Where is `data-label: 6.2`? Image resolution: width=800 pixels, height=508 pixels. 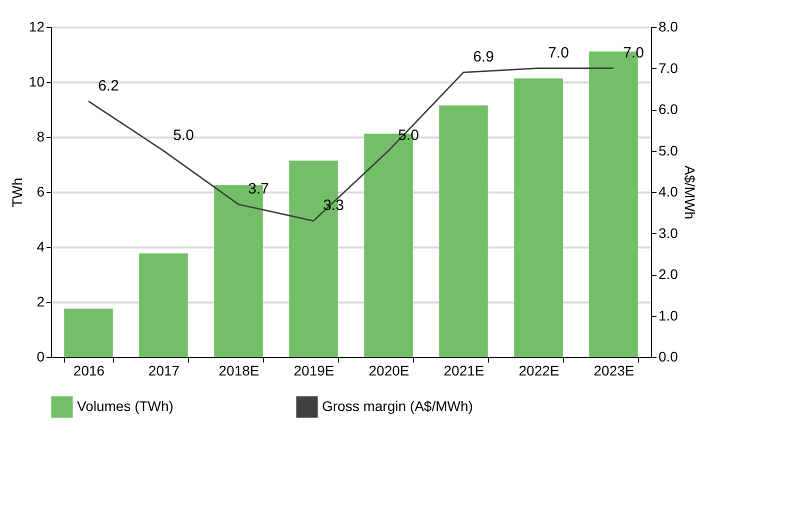 data-label: 6.2 is located at coordinates (108, 85).